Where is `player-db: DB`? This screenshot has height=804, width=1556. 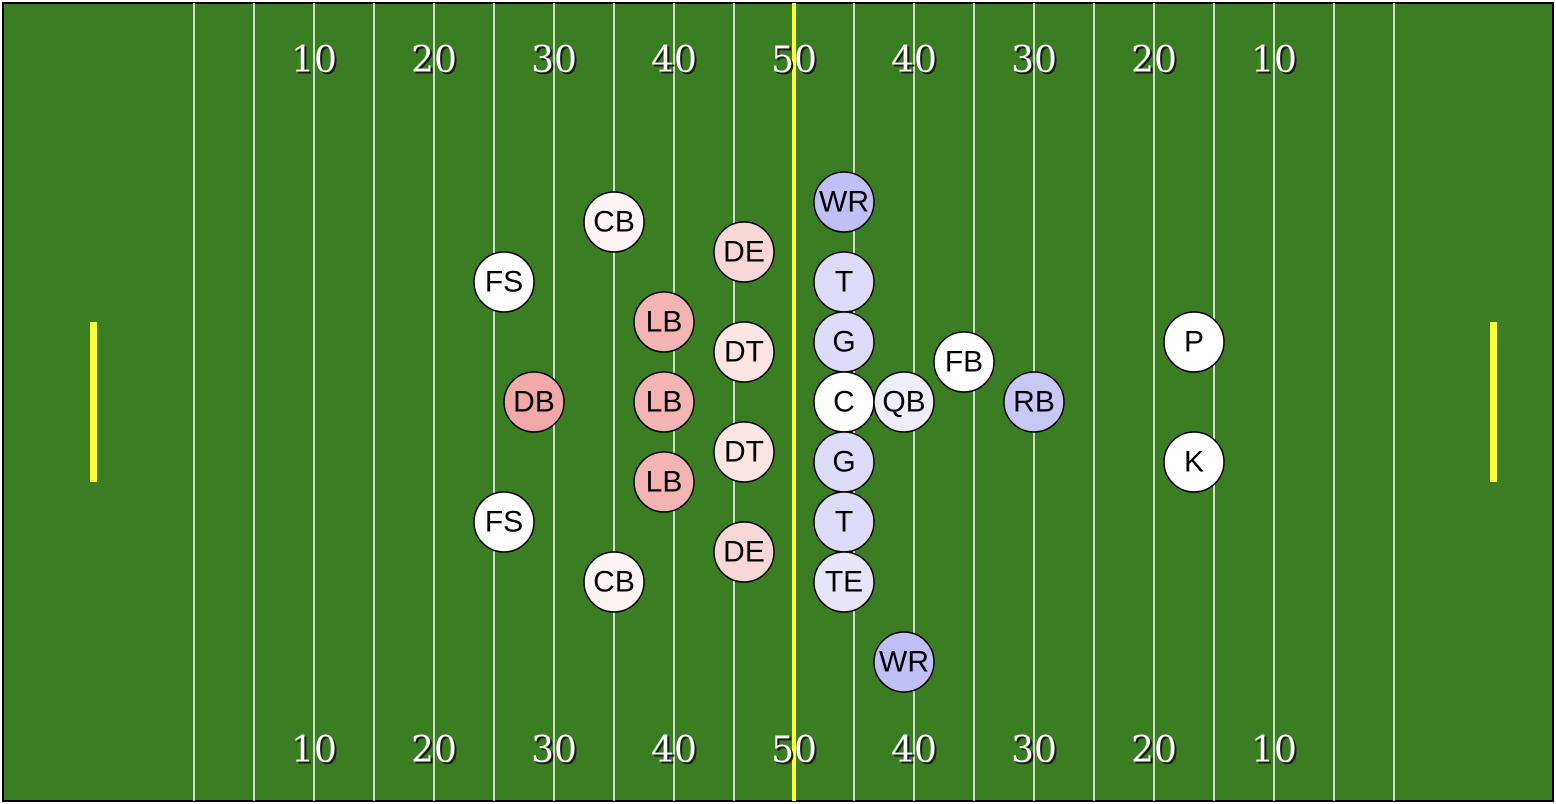 player-db: DB is located at coordinates (534, 402).